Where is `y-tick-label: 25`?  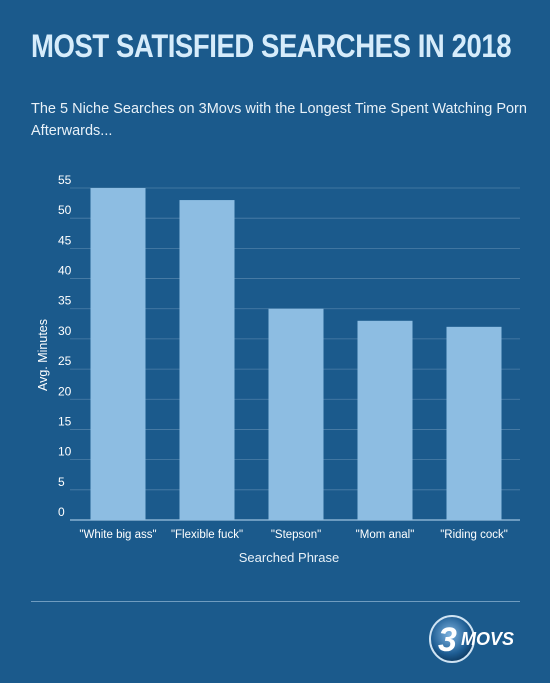 y-tick-label: 25 is located at coordinates (65, 361).